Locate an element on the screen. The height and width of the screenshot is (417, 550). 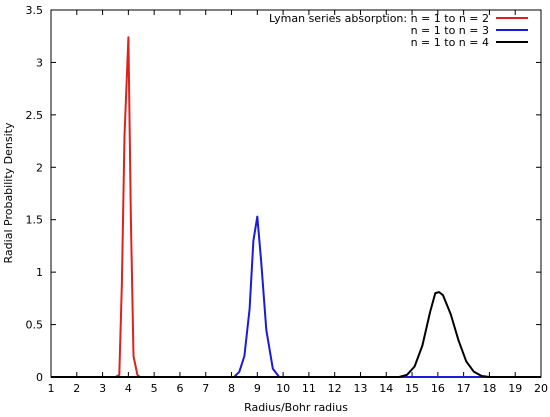
x-tick-label: 6 is located at coordinates (179, 388).